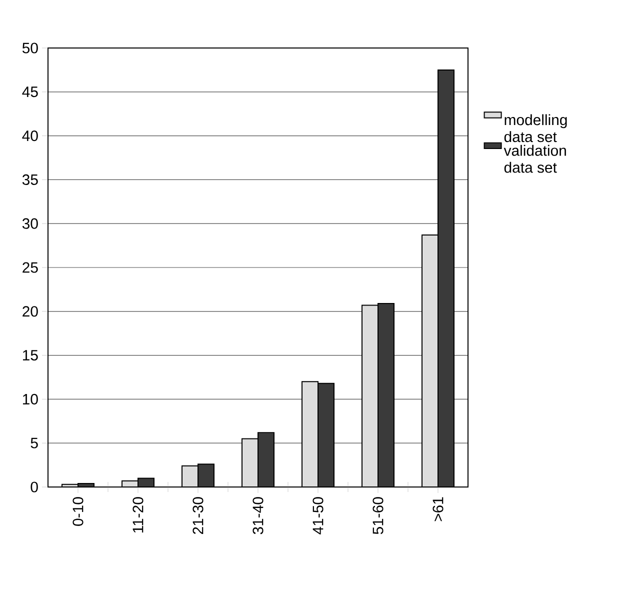 The height and width of the screenshot is (614, 642). Describe the element at coordinates (378, 515) in the screenshot. I see `x-tick-label: 51-60` at that location.